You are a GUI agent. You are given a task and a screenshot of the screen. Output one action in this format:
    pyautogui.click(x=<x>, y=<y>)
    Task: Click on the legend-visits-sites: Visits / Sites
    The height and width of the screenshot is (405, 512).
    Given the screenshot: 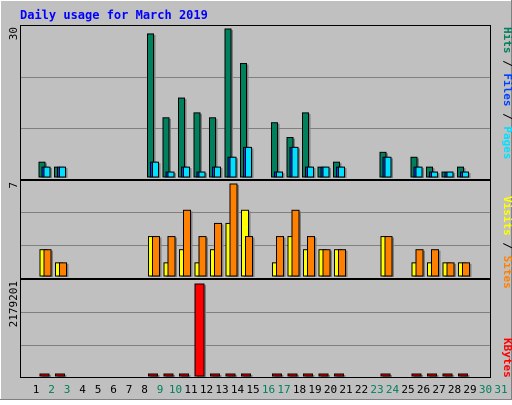 What is the action you would take?
    pyautogui.click(x=506, y=242)
    